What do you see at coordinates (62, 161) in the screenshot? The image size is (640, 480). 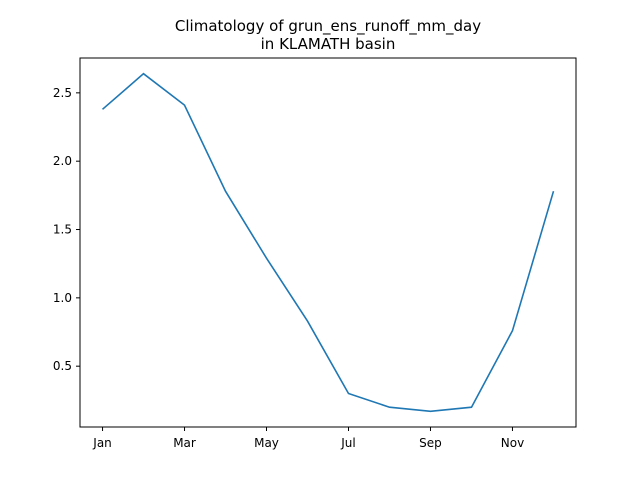 I see `y-tick-label: 2.0` at bounding box center [62, 161].